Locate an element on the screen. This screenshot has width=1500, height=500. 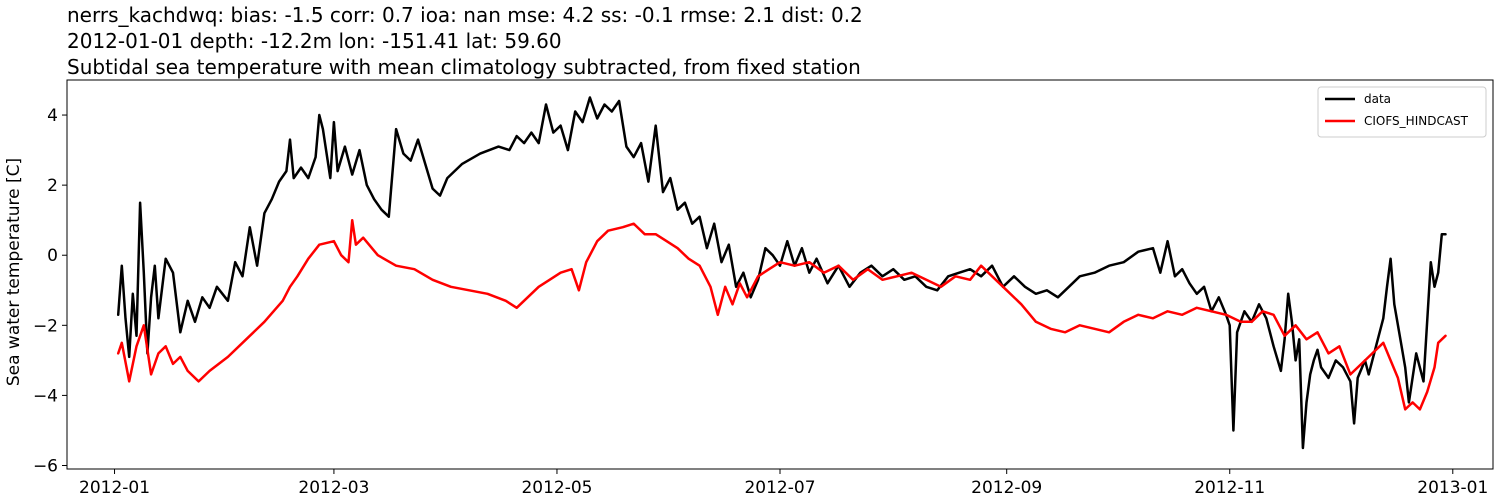
y-tick-label: 4 is located at coordinates (52, 116).